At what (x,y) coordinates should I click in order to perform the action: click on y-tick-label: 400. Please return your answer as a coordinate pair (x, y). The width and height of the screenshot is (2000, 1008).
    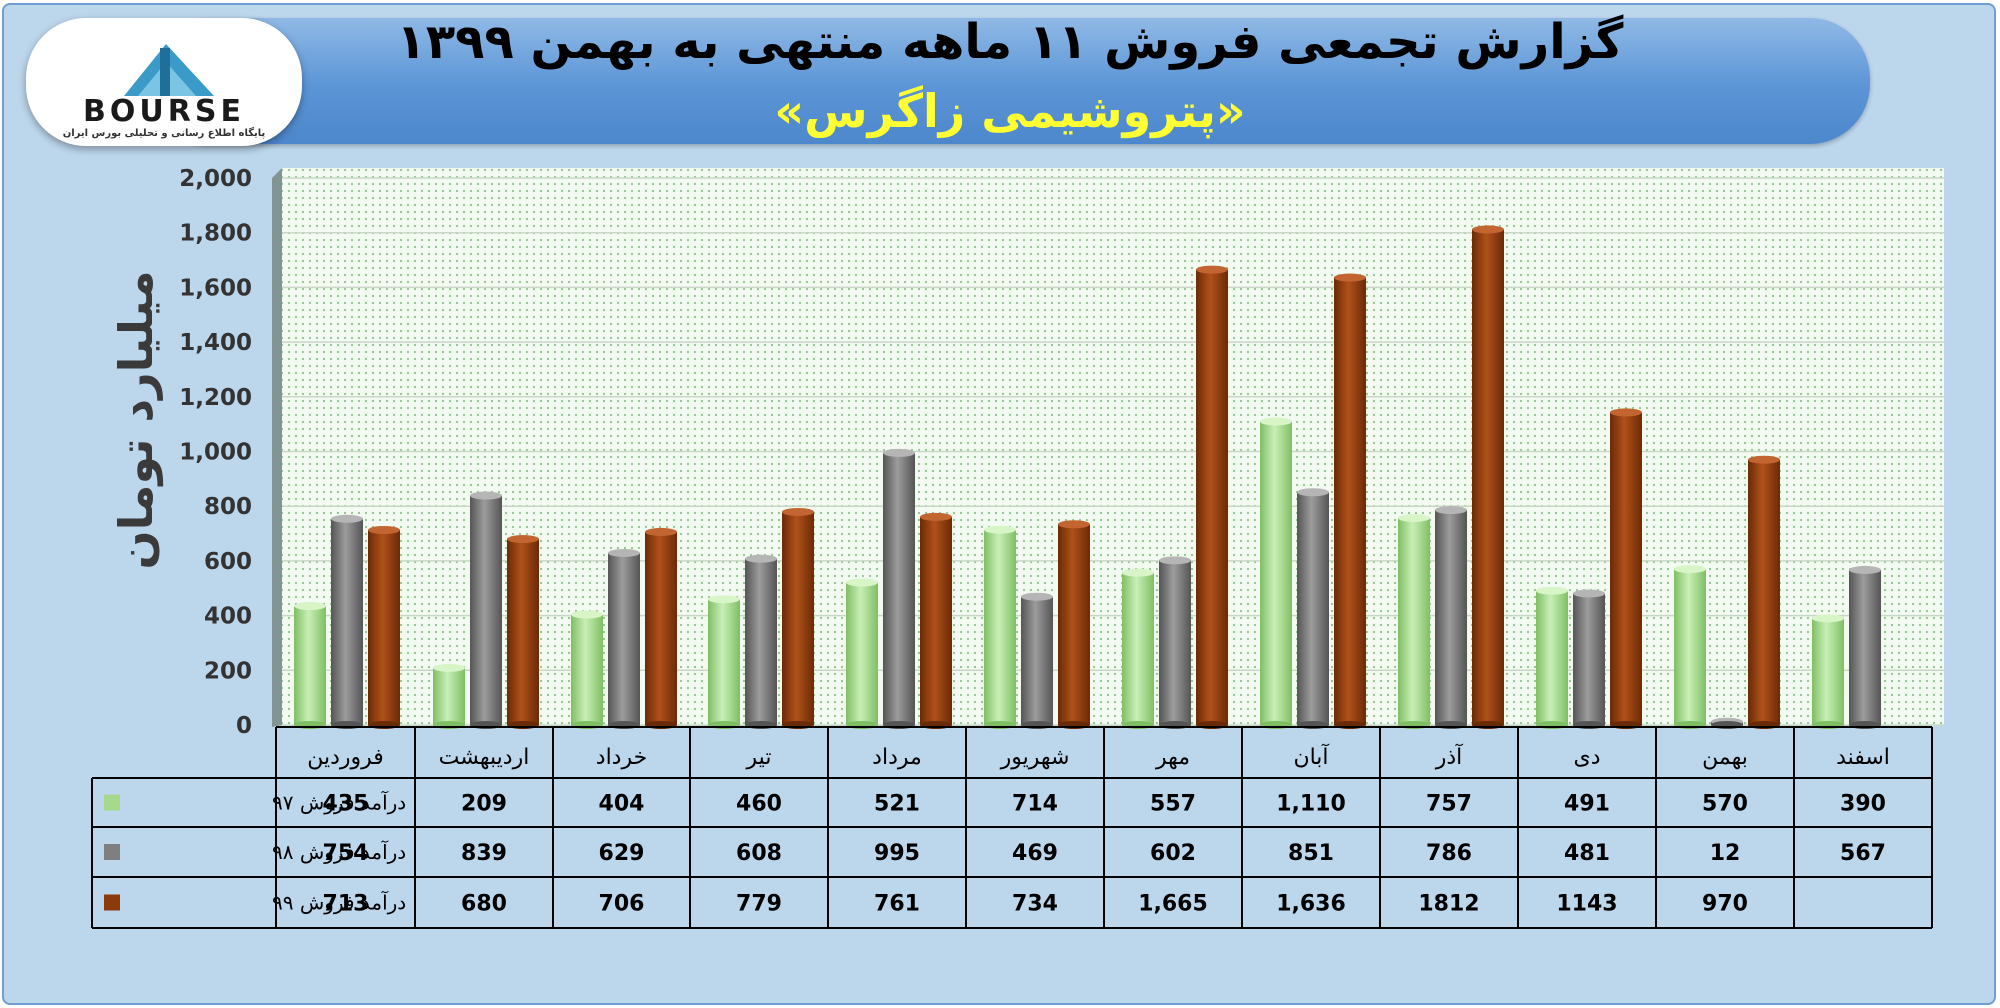
    Looking at the image, I should click on (228, 617).